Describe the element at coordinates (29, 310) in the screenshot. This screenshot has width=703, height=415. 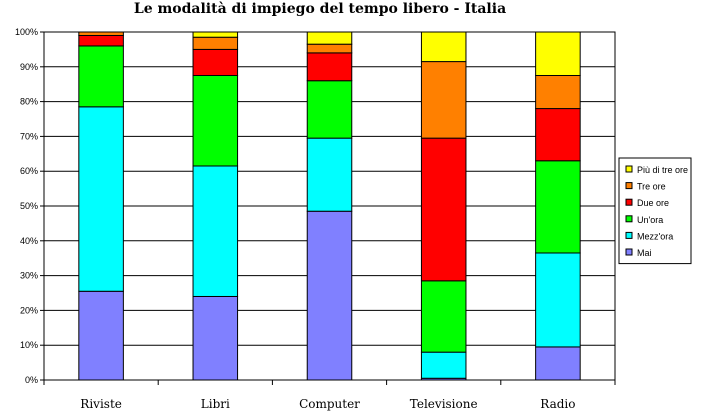
I see `y-tick-label: 20%` at that location.